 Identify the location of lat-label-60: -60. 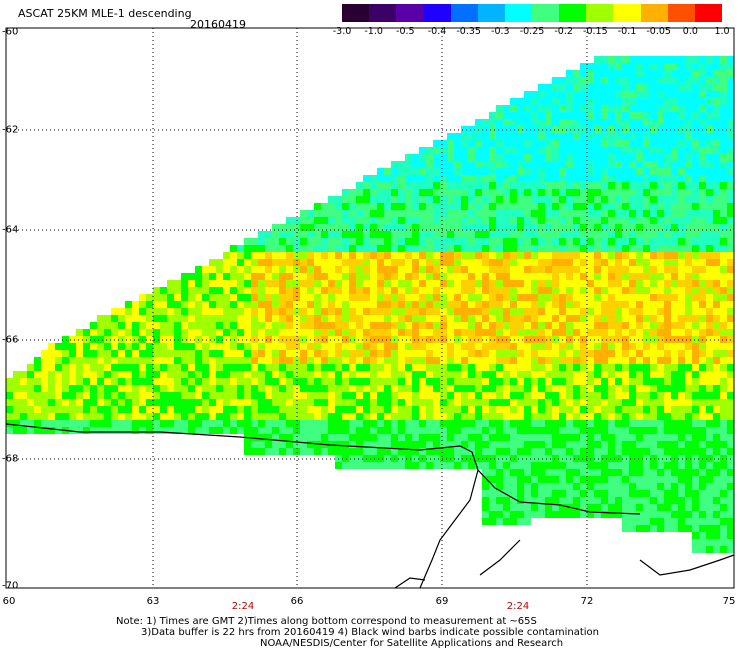
(10, 32).